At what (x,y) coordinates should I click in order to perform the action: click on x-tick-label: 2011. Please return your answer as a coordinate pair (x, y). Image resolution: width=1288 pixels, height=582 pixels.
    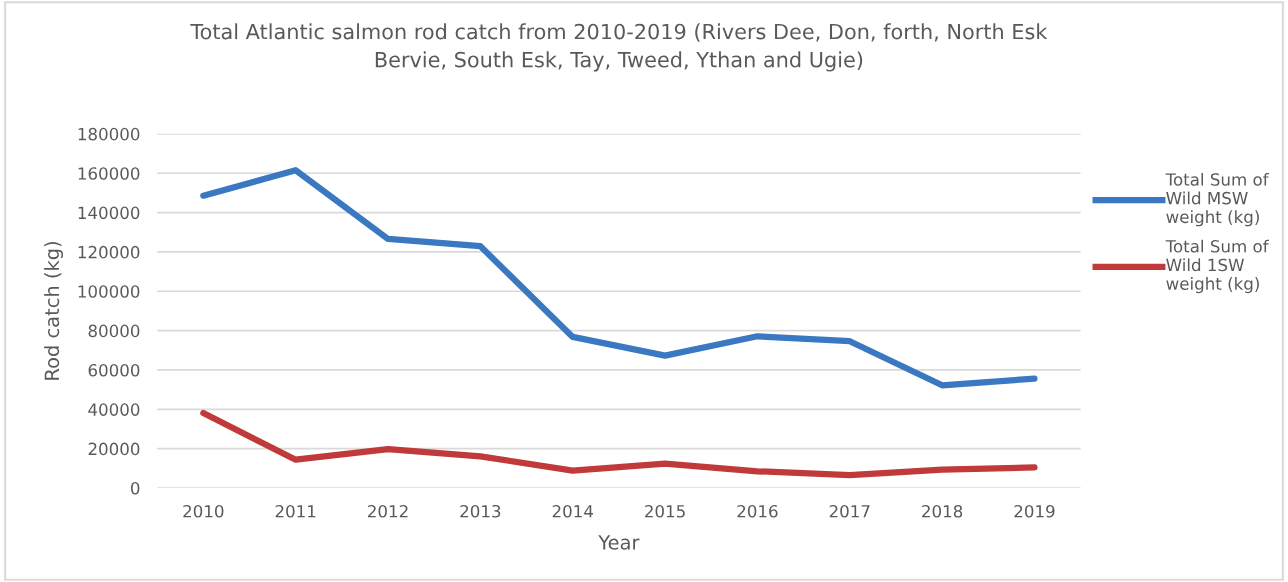
    Looking at the image, I should click on (295, 511).